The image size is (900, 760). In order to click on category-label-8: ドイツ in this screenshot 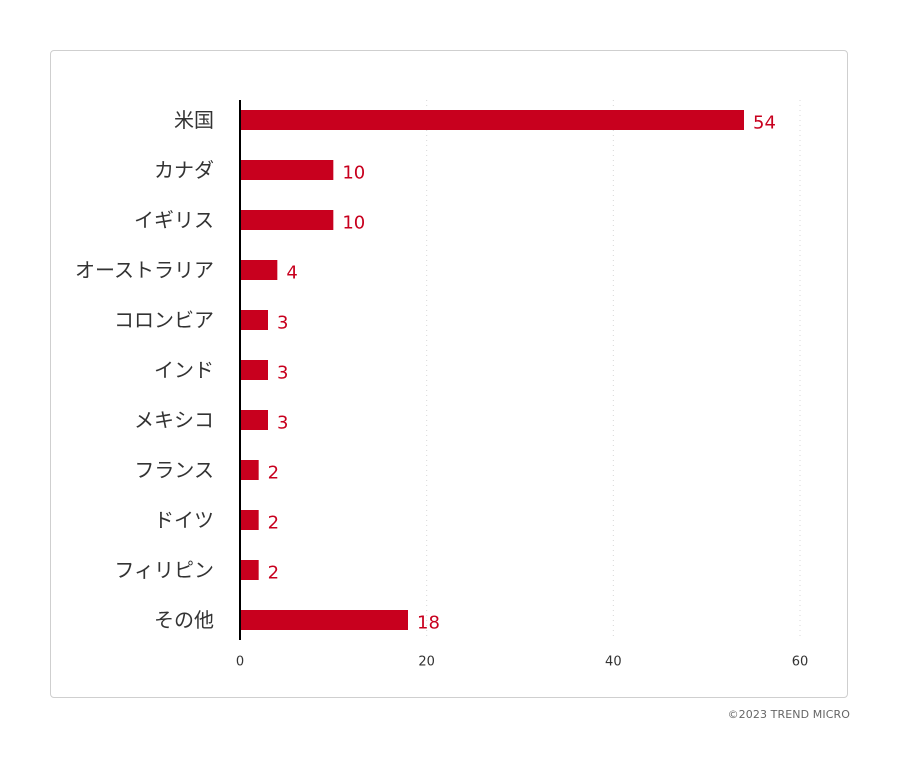, I will do `click(184, 520)`.